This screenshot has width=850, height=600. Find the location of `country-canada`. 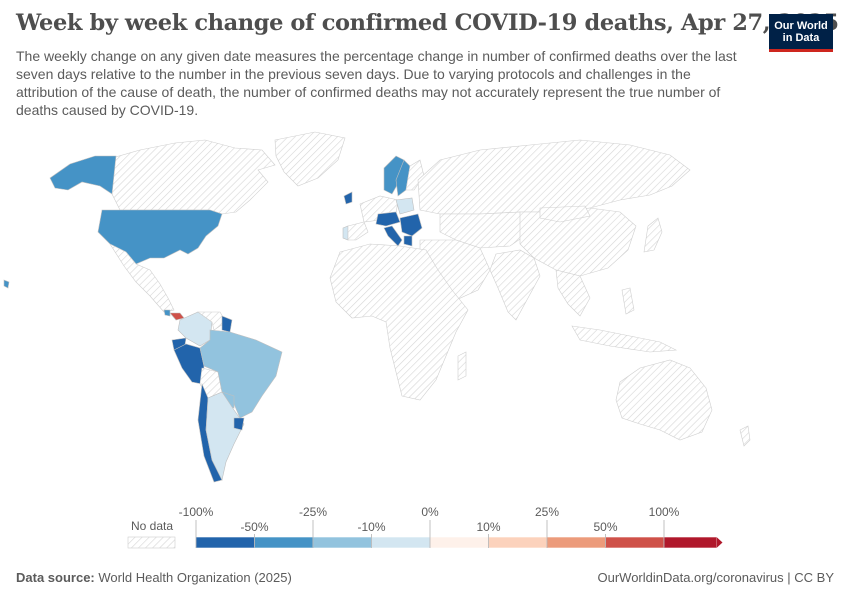

country-canada is located at coordinates (193, 177).